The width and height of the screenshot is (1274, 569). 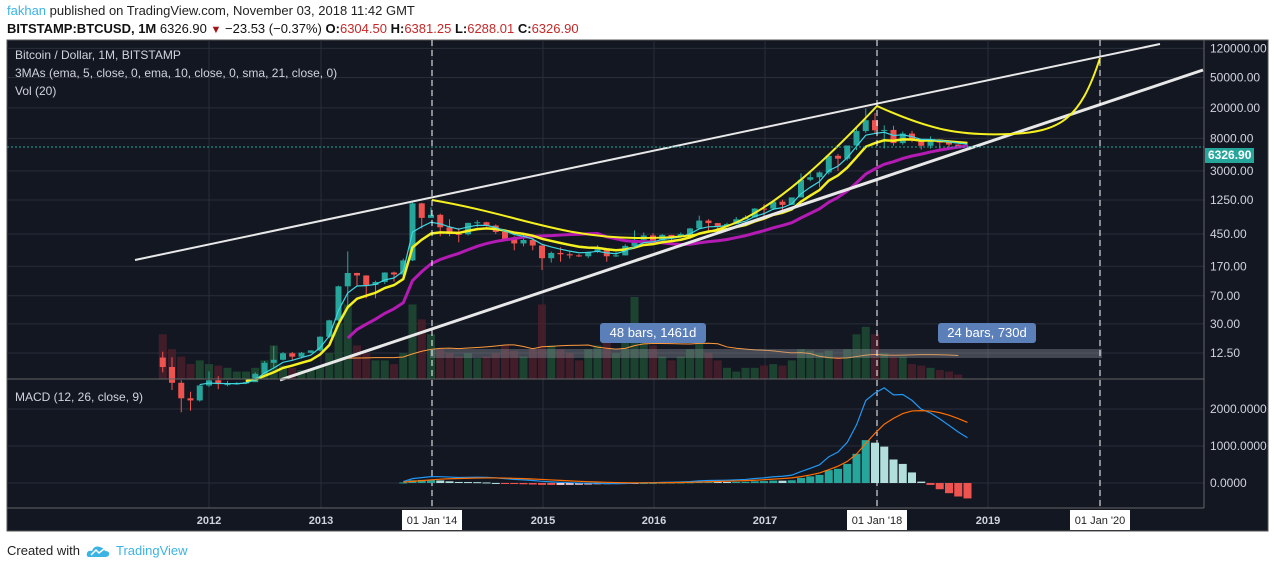 I want to click on volume-legend: Vol (20), so click(x=36, y=91).